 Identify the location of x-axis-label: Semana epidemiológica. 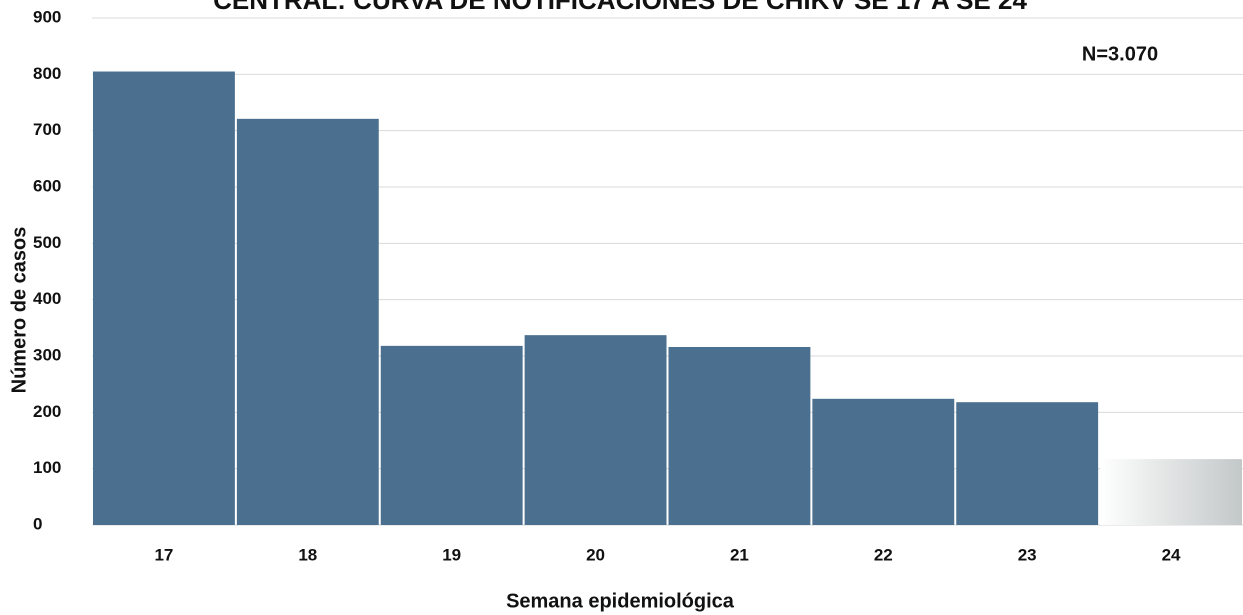
(620, 601).